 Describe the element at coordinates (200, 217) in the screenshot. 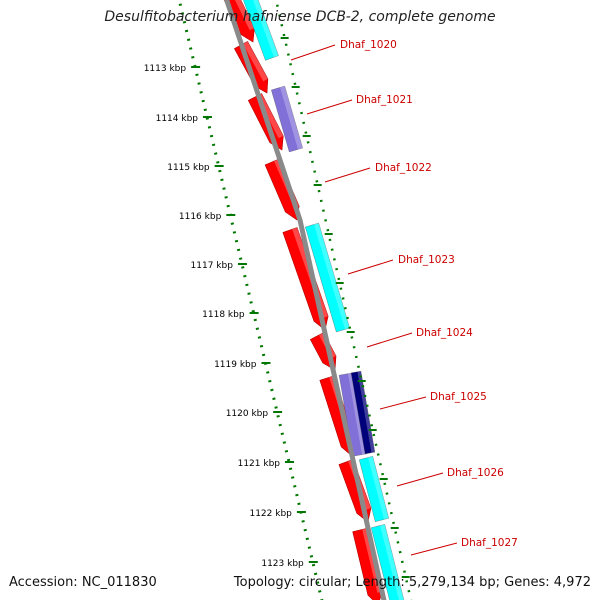

I see `ruler-tick-label: 1116 kbp` at that location.